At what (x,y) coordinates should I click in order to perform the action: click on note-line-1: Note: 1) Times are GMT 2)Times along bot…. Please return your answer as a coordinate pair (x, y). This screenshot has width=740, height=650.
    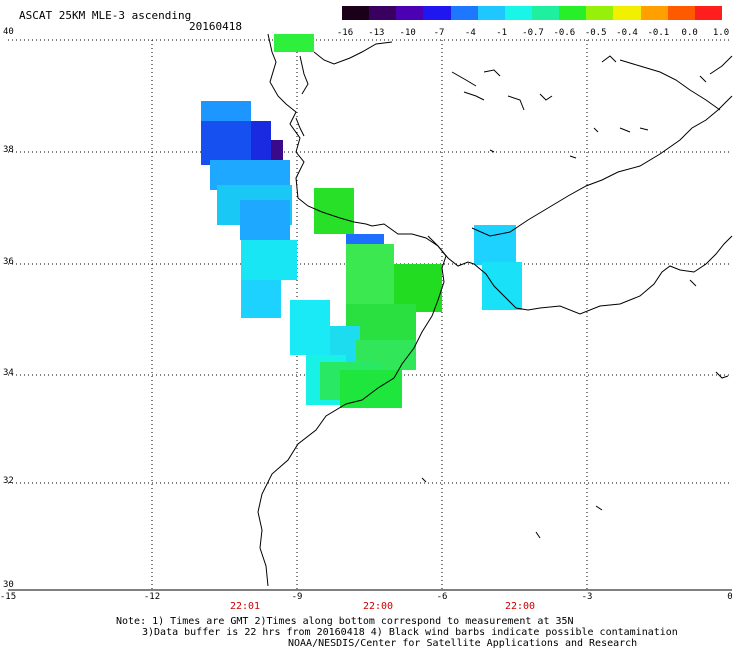
    Looking at the image, I should click on (345, 621).